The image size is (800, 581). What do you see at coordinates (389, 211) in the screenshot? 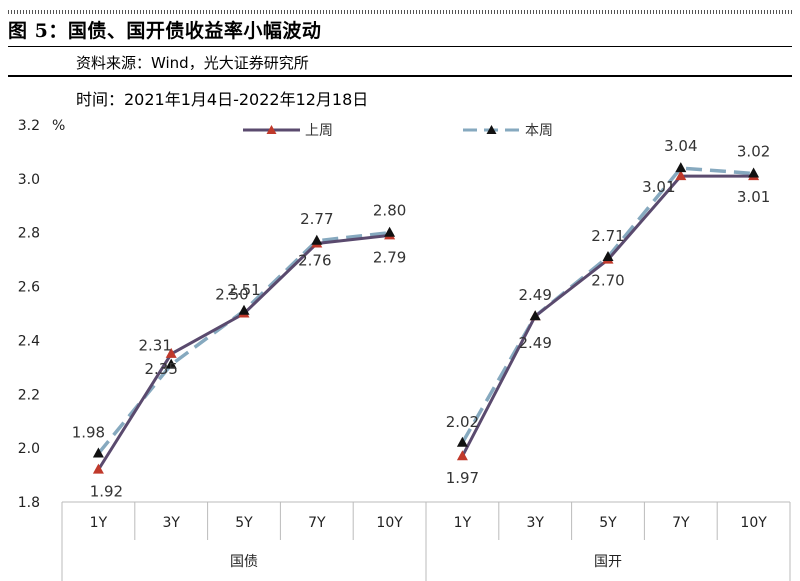
I see `data-label: 2.80` at bounding box center [389, 211].